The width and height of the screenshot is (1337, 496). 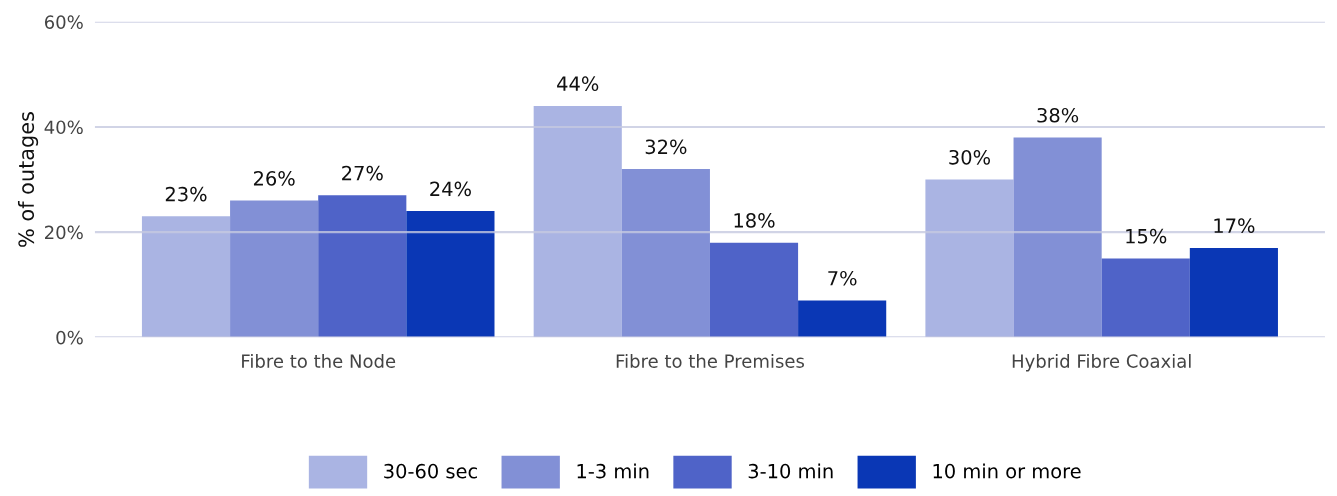 What do you see at coordinates (578, 84) in the screenshot?
I see `data-label: 44%` at bounding box center [578, 84].